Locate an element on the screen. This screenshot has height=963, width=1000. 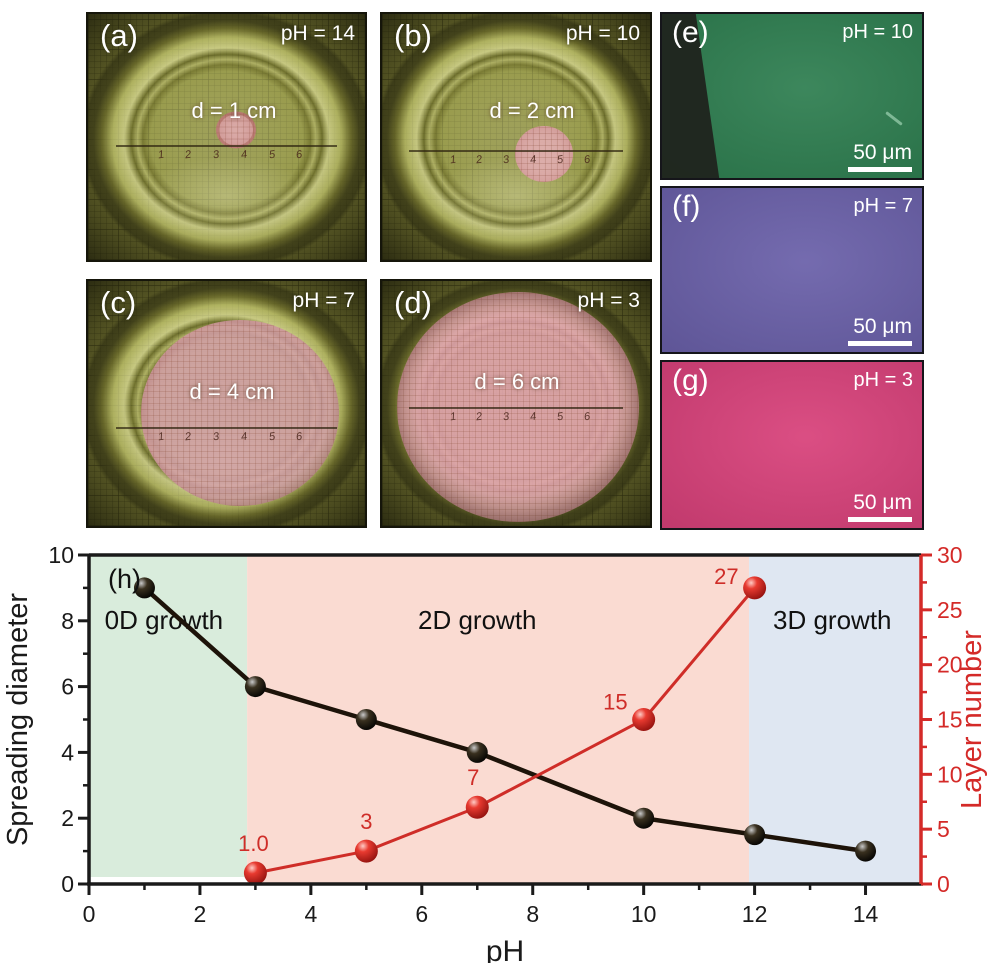
y-right-tick-label: 15 is located at coordinates (950, 720).